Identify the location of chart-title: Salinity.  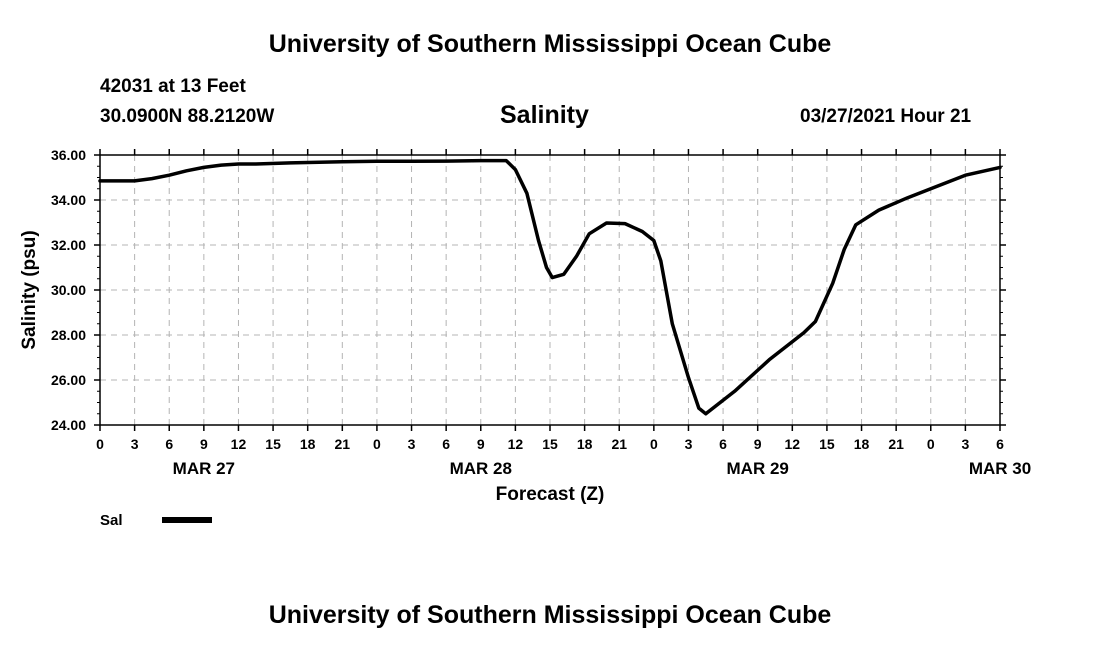
(544, 115).